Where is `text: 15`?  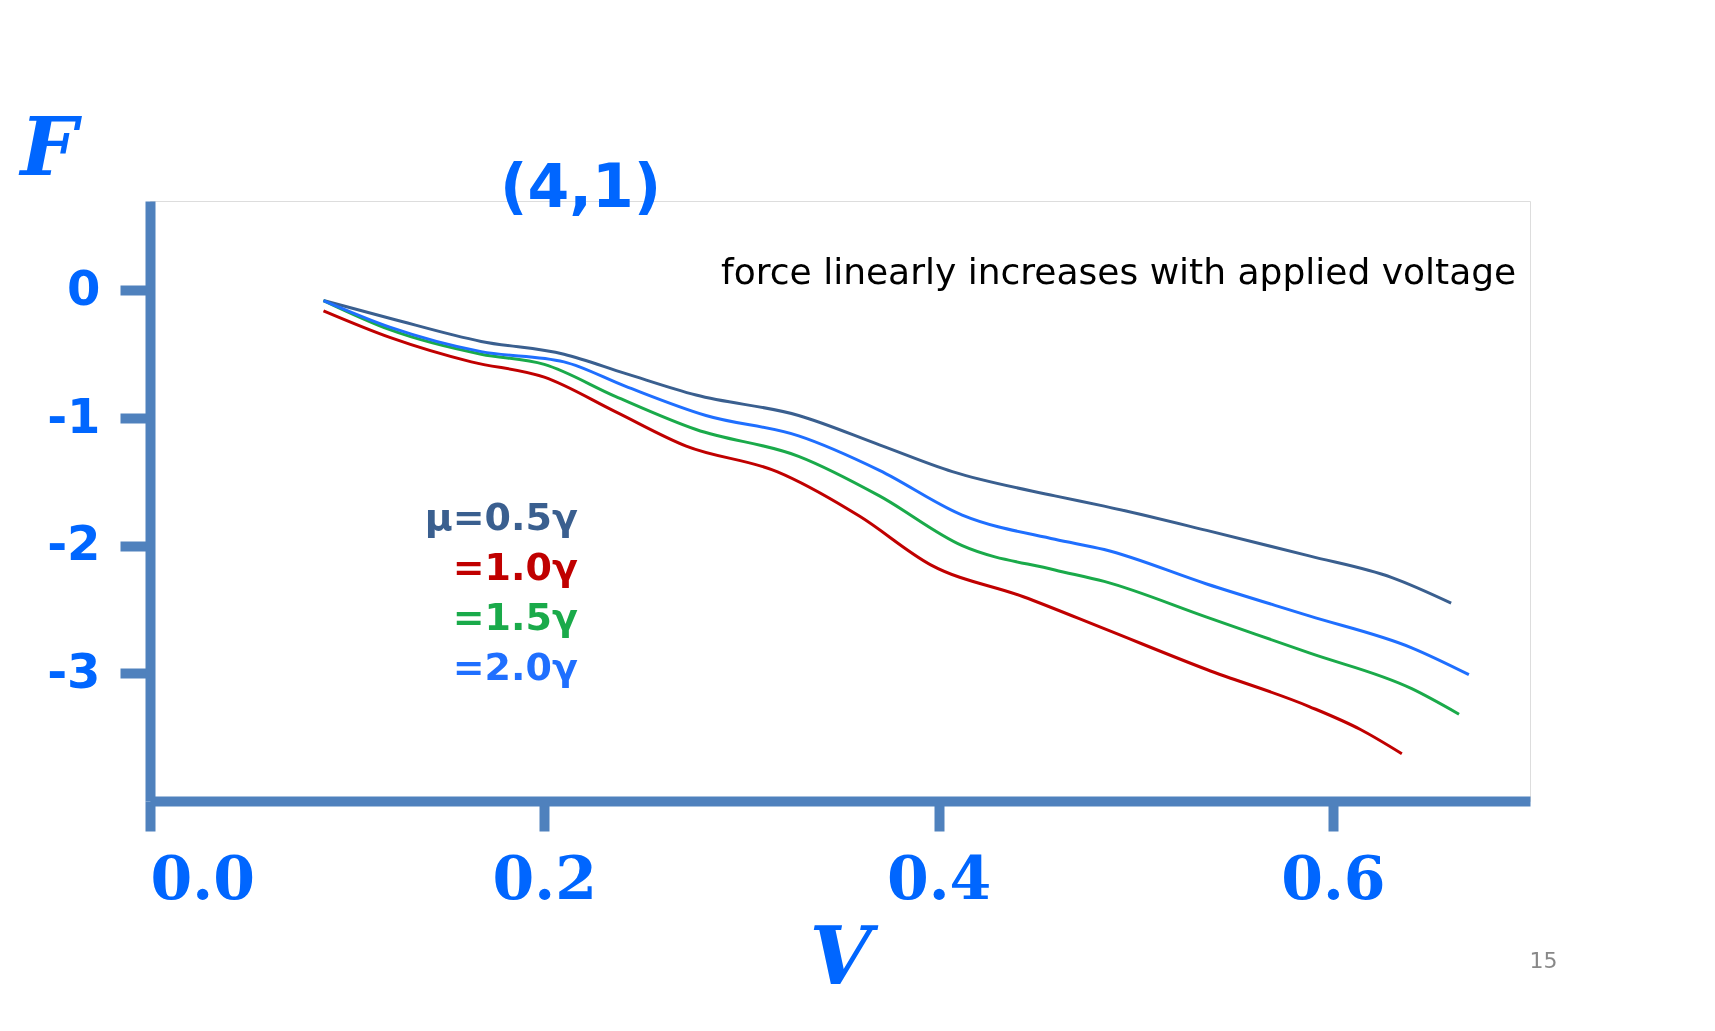 text: 15 is located at coordinates (1543, 960).